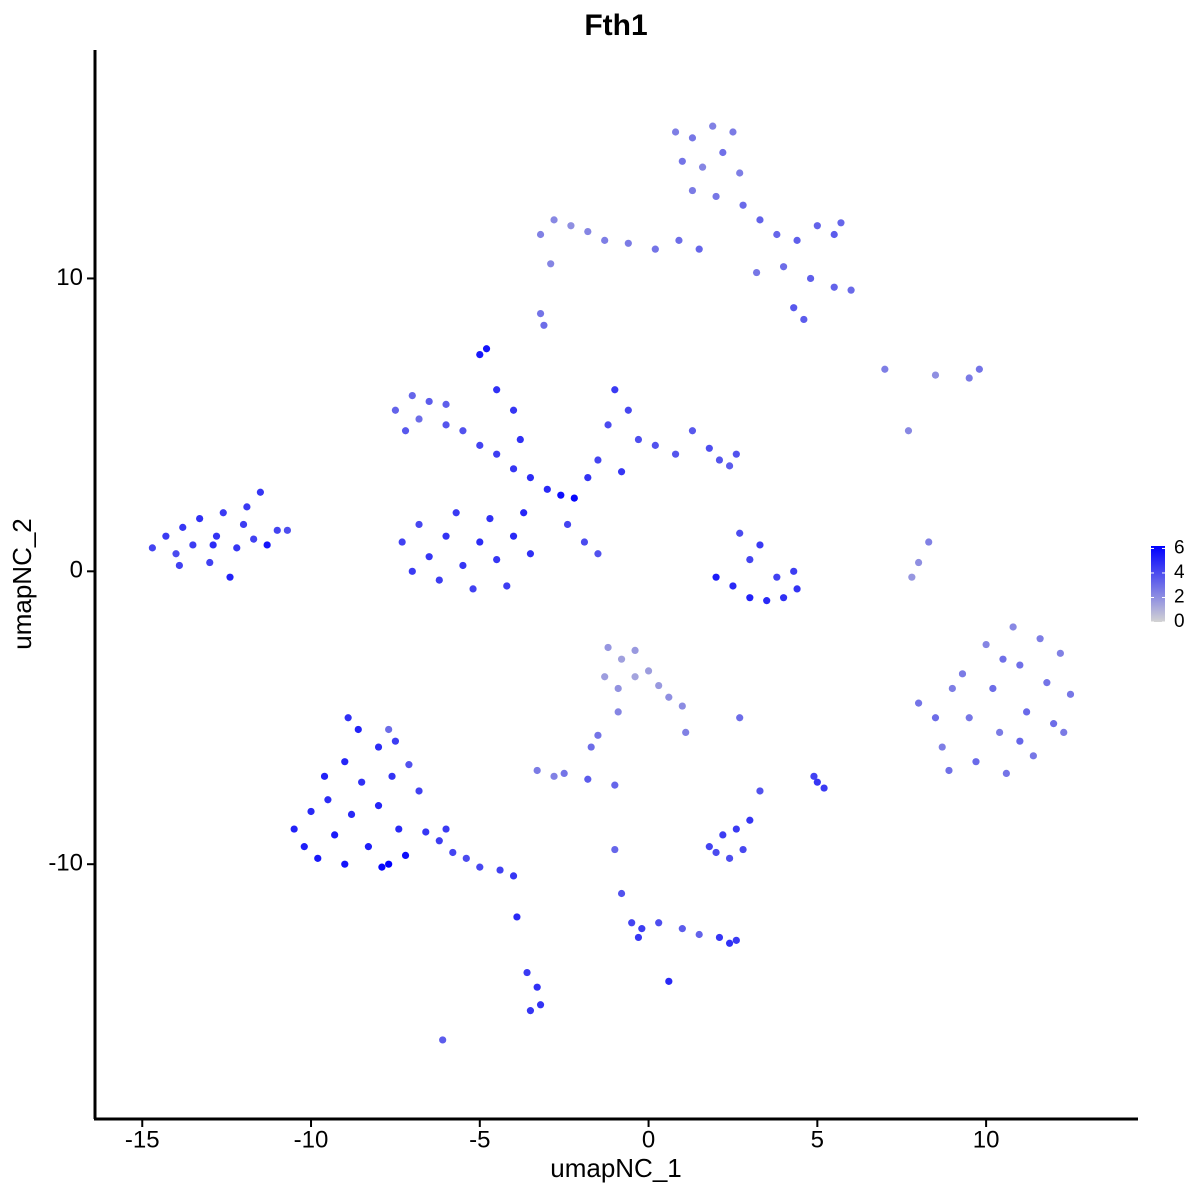  Describe the element at coordinates (479, 1139) in the screenshot. I see `x-tick-label: -5` at that location.